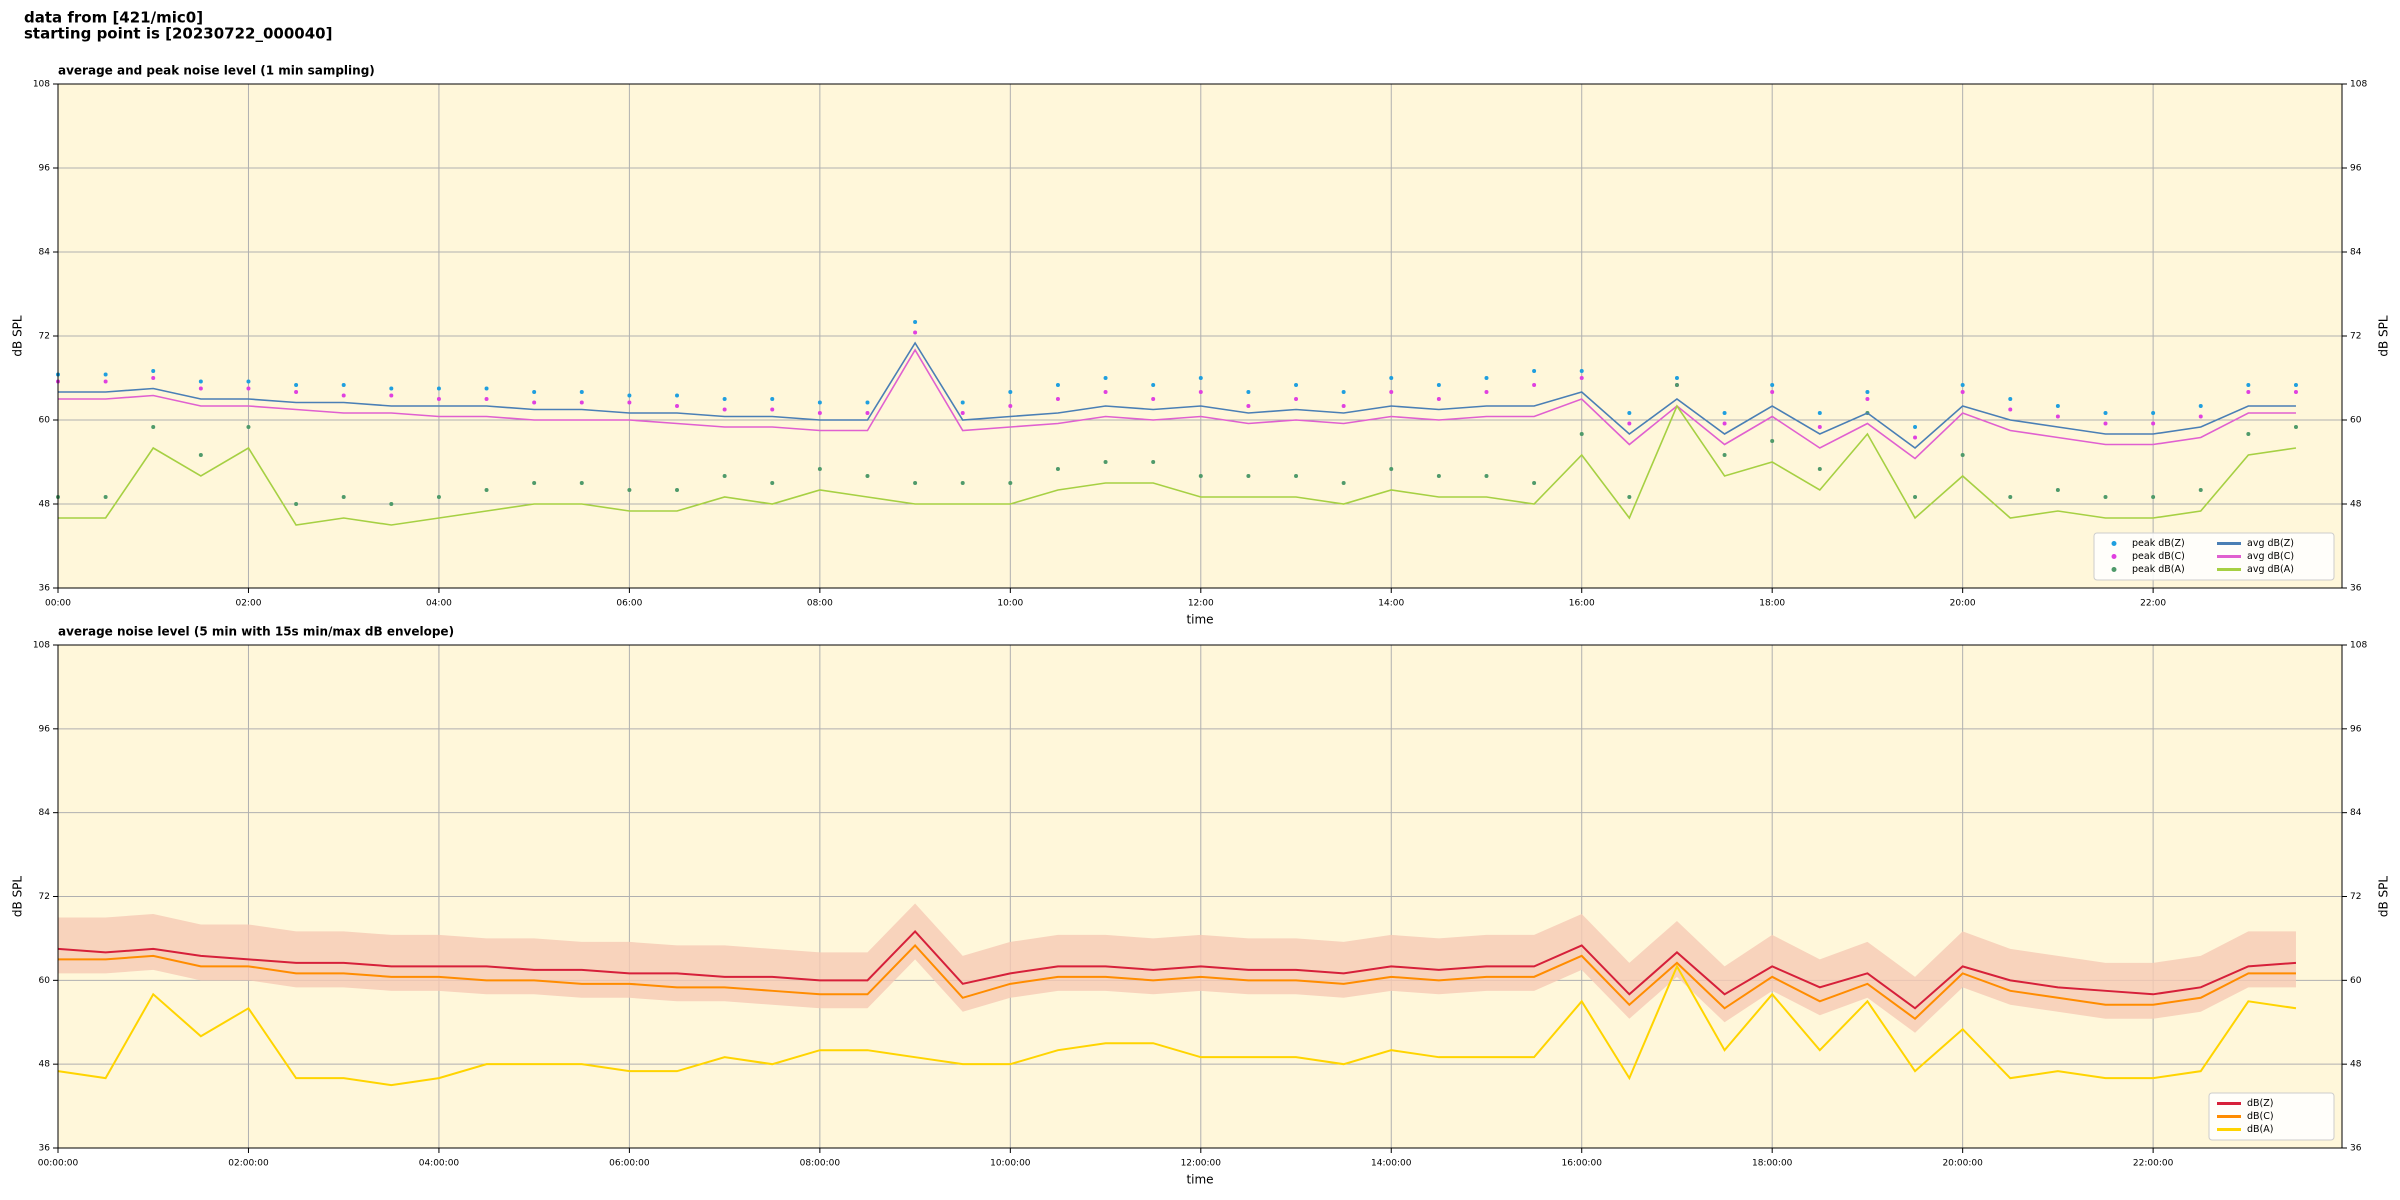 The width and height of the screenshot is (2400, 1200). What do you see at coordinates (1177, 1025) in the screenshot?
I see `series-line` at bounding box center [1177, 1025].